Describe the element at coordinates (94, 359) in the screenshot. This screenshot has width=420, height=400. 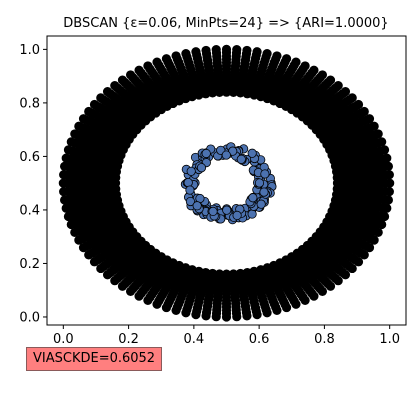
I see `viasckde-score-badge: VIASCKDE=0.6052` at that location.